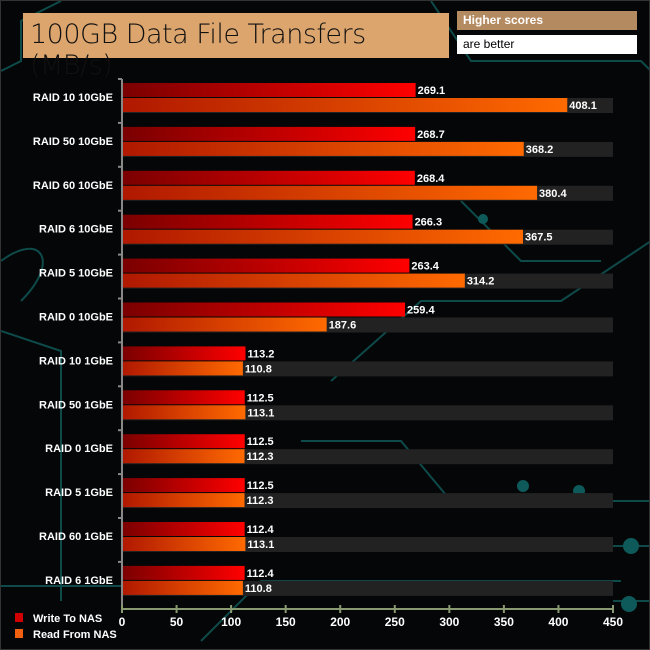 This screenshot has height=650, width=650. What do you see at coordinates (340, 622) in the screenshot?
I see `x-tick-label: 200` at bounding box center [340, 622].